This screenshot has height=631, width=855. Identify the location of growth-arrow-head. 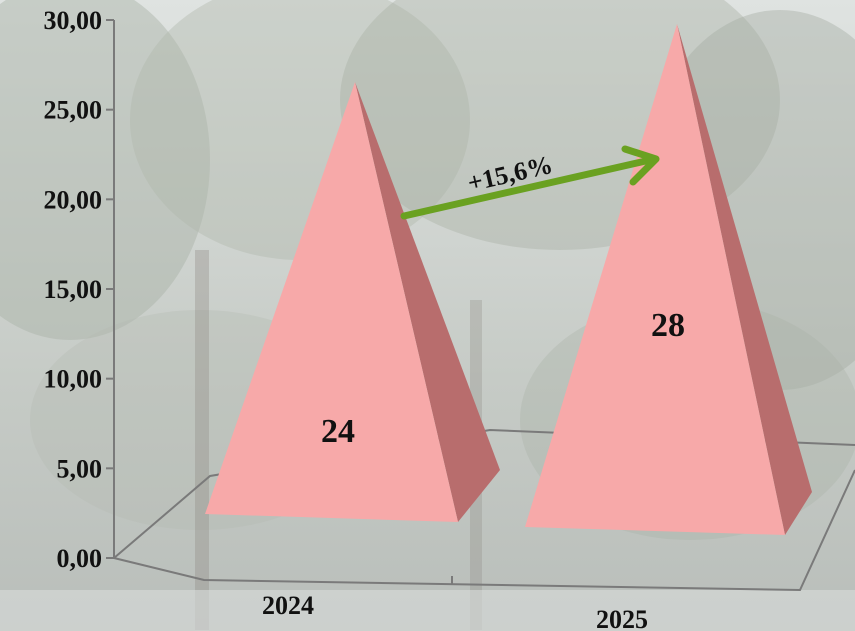
(640, 165).